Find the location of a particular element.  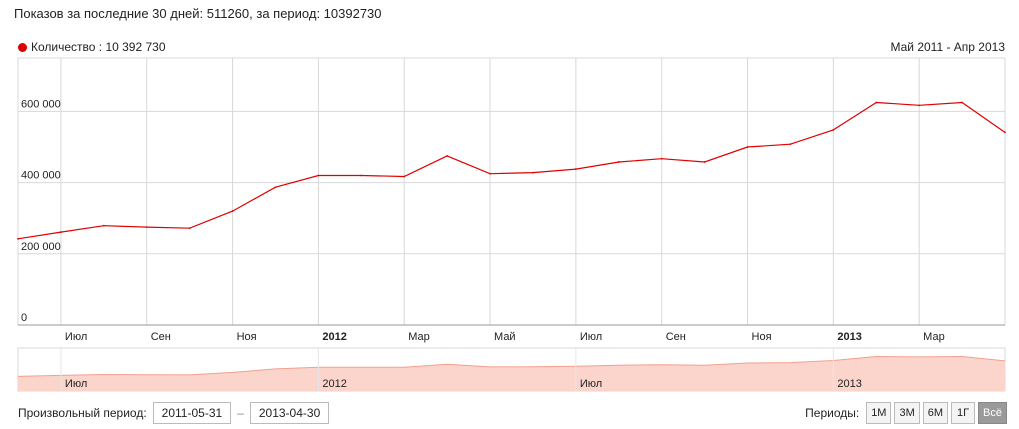

period-button-3m: 3М is located at coordinates (907, 413).